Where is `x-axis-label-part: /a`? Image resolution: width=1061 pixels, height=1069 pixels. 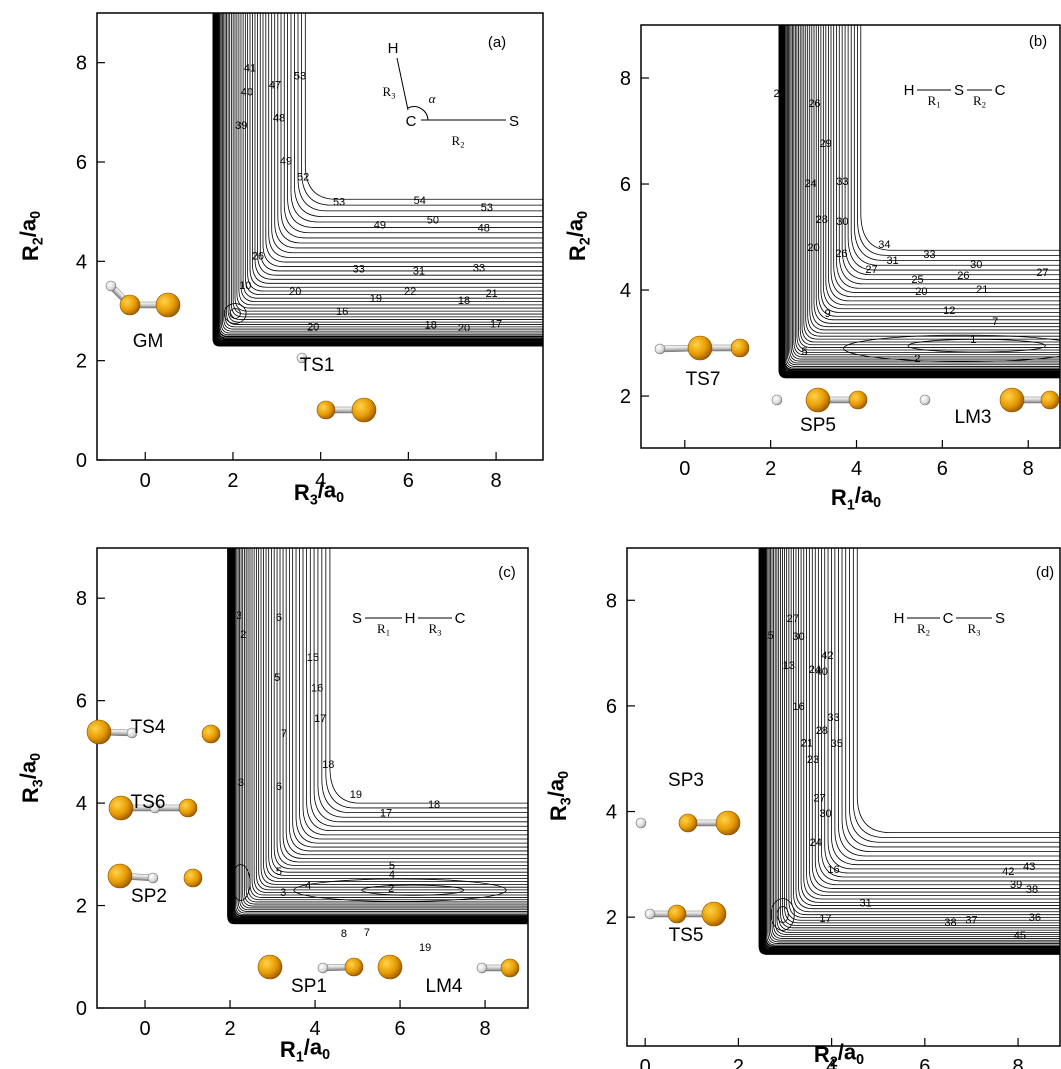 x-axis-label-part: /a is located at coordinates (864, 495).